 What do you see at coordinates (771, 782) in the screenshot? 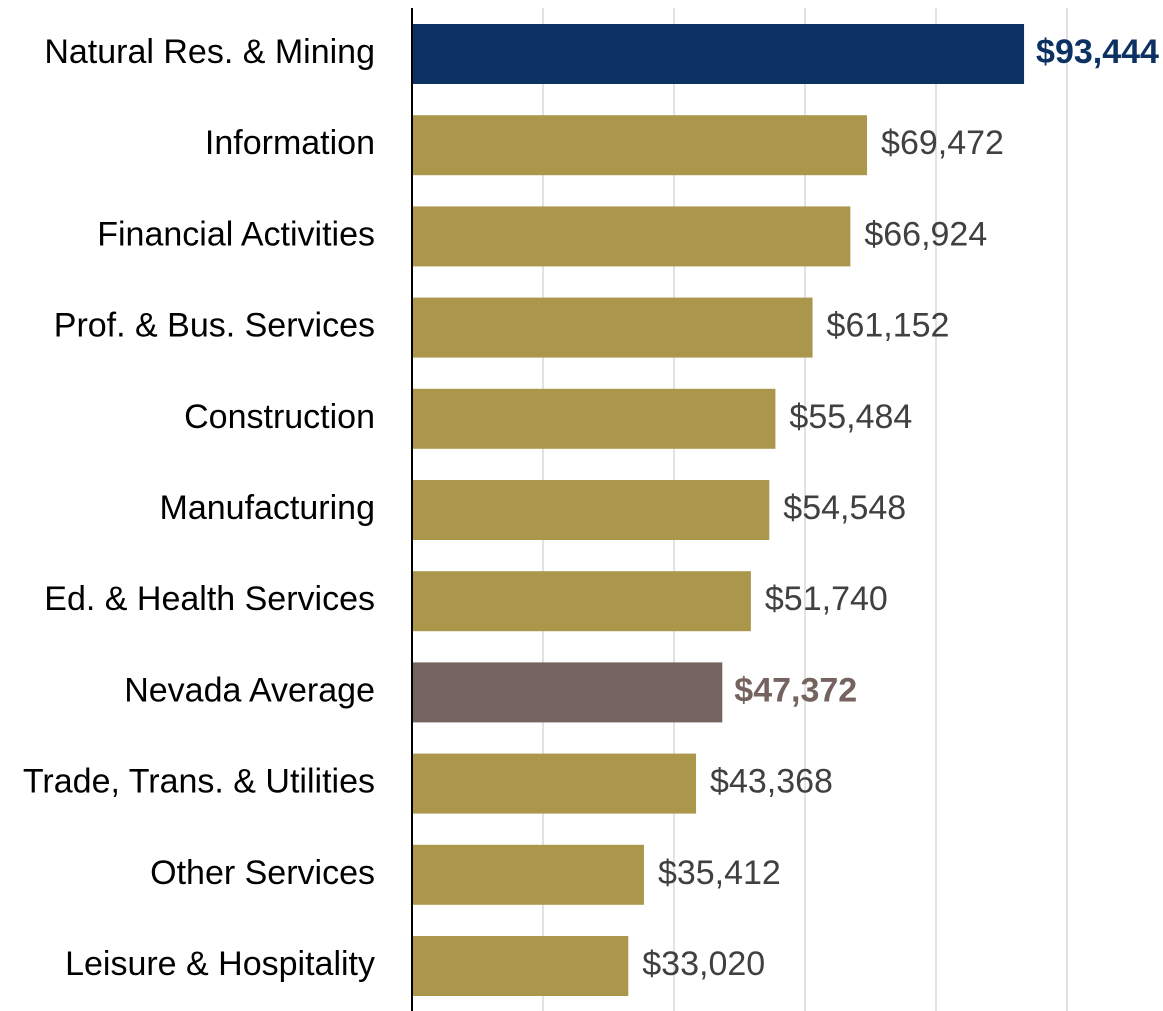
I see `value-label: $43,368` at bounding box center [771, 782].